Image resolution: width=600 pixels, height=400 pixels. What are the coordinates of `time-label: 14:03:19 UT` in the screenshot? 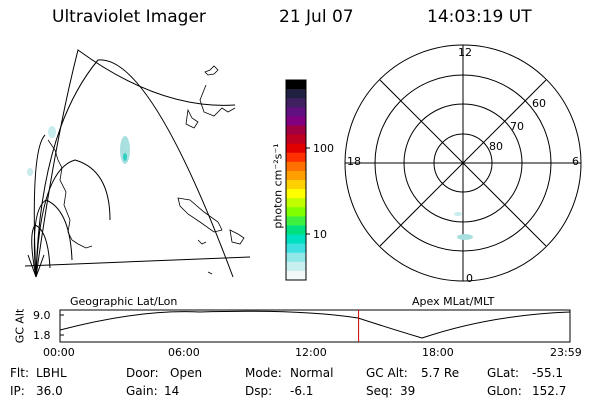 It's located at (479, 17).